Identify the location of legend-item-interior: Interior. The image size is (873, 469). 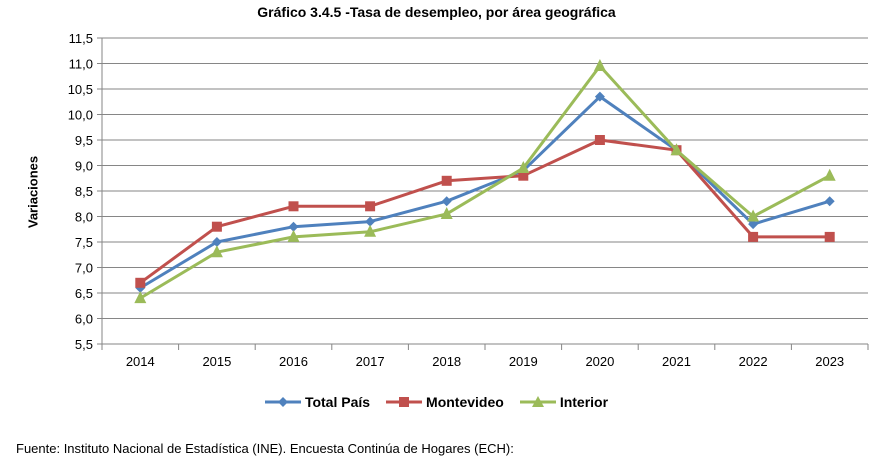
(564, 402).